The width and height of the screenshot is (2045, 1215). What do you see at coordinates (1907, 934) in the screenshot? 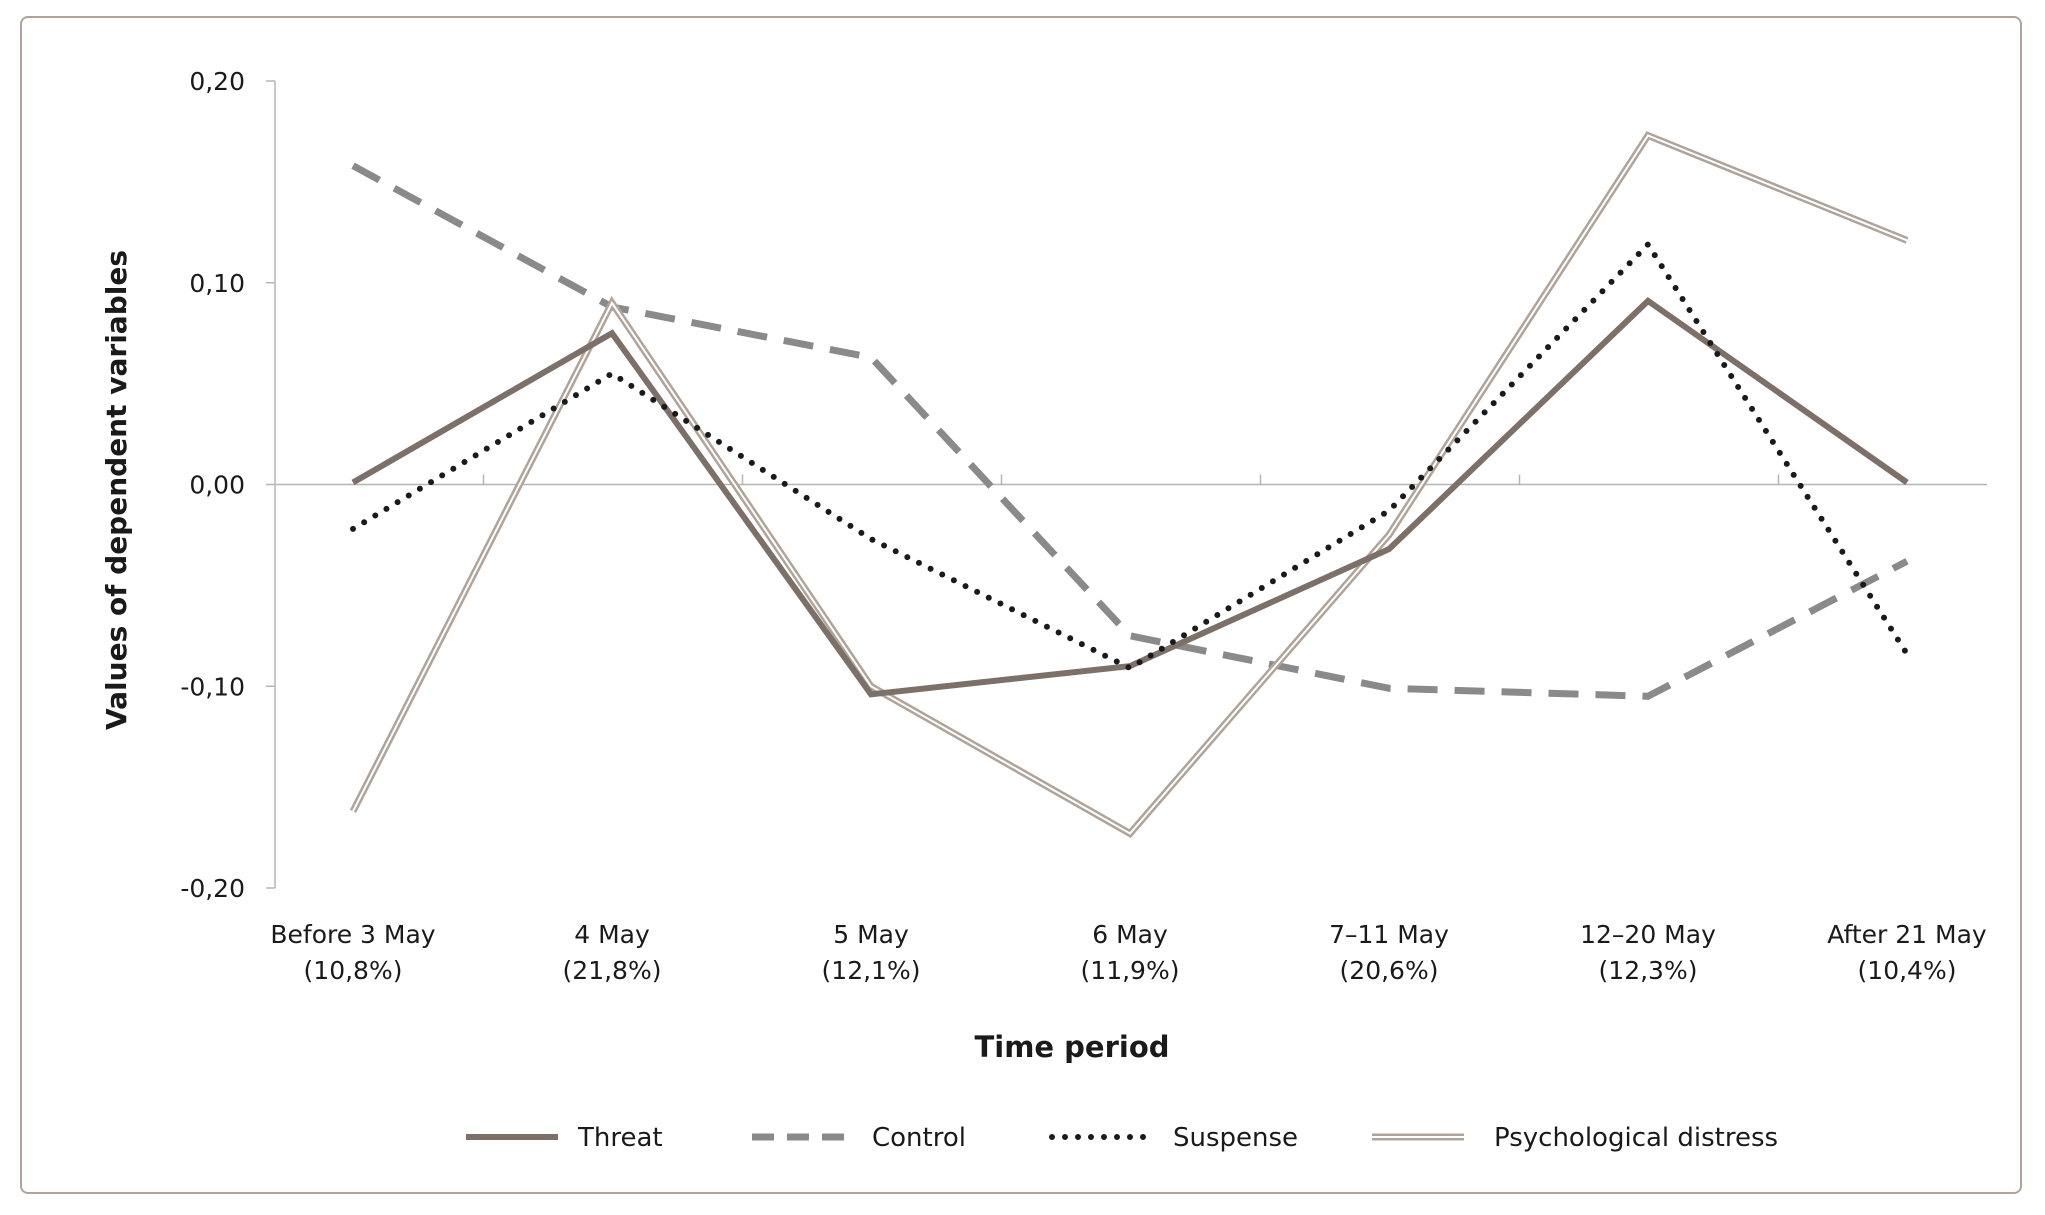
I see `x-tick-label: After 21 May` at bounding box center [1907, 934].